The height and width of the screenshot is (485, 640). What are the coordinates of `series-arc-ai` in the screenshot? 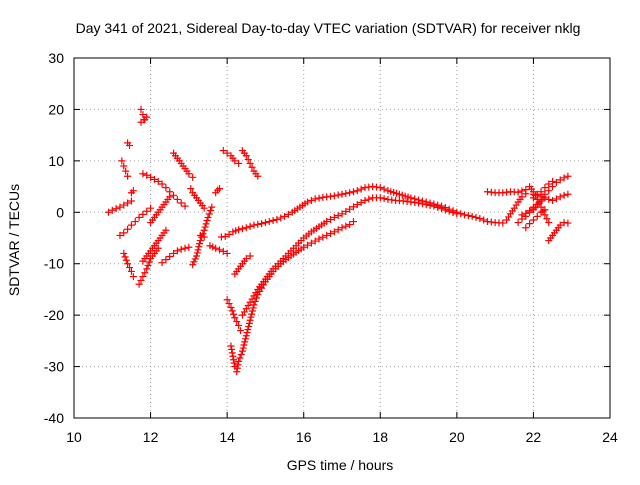 It's located at (558, 232).